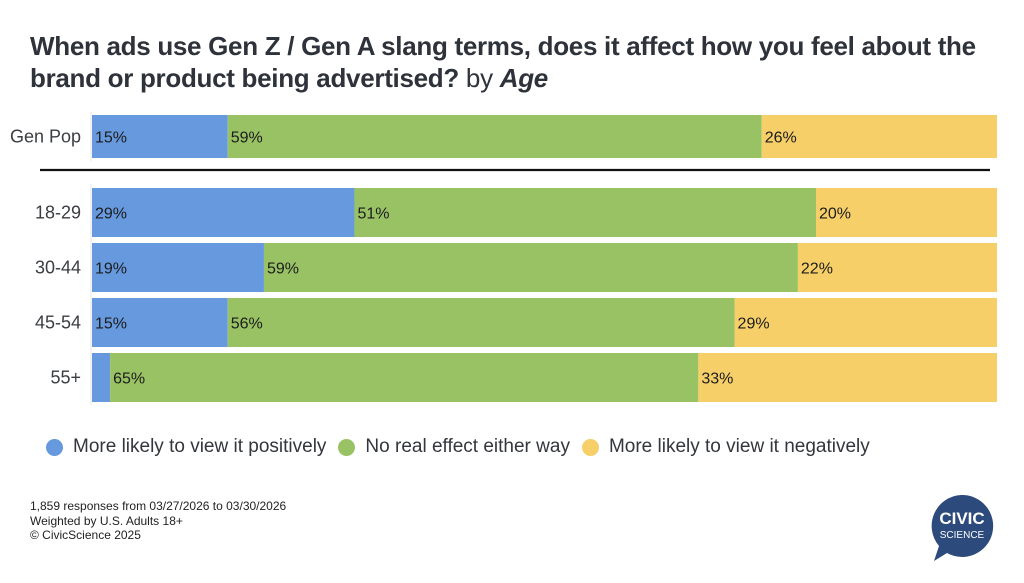 The height and width of the screenshot is (583, 1024). I want to click on logo-text-science: SCIENCE, so click(962, 535).